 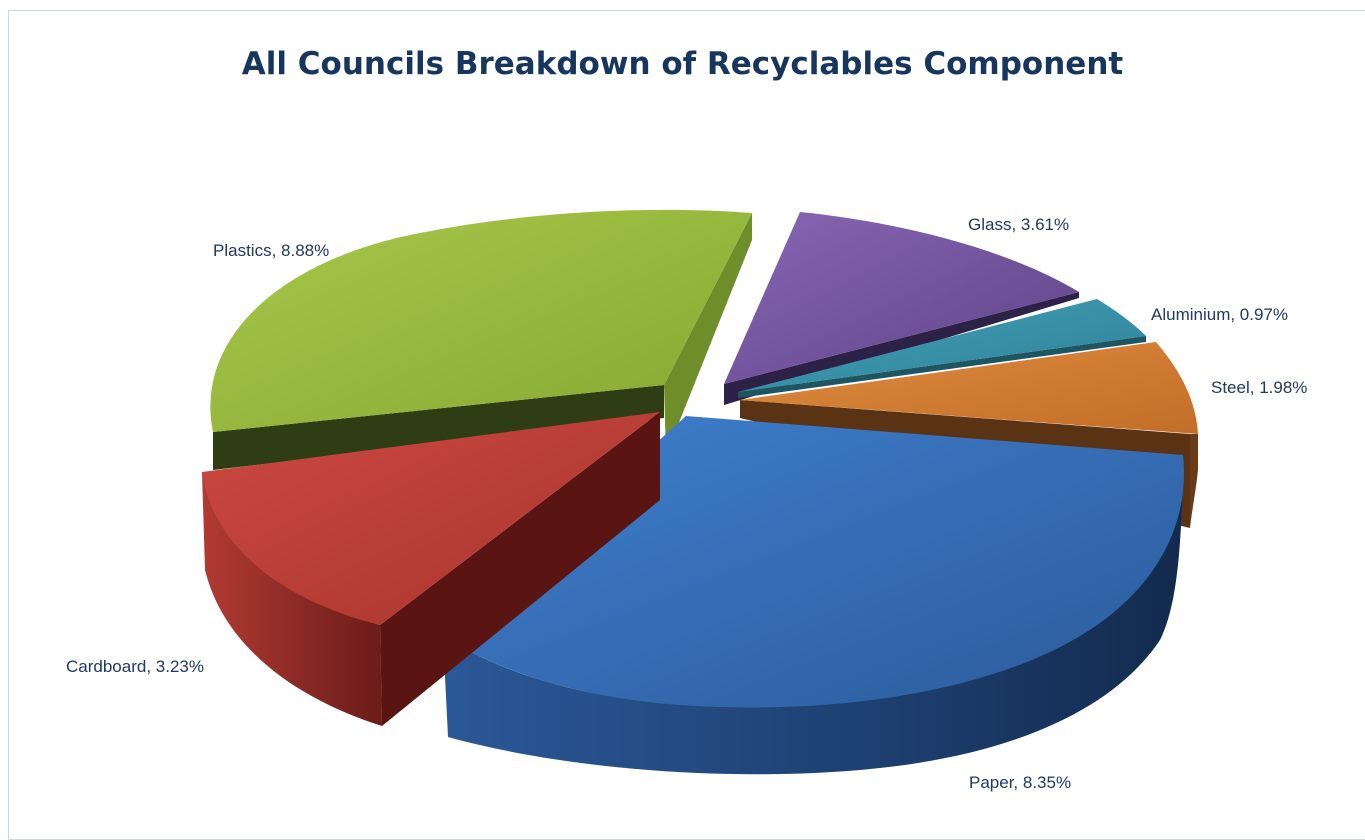 I want to click on label-steel: Steel, 1.98%, so click(x=1259, y=387).